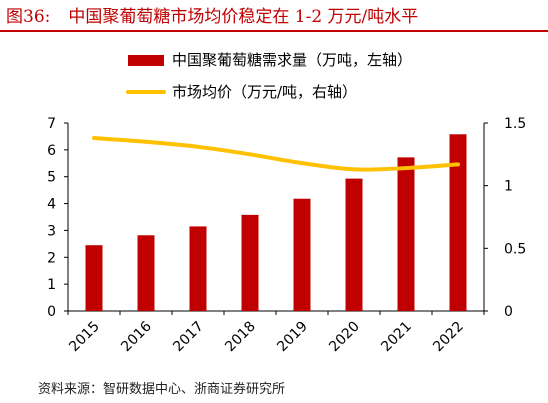 The height and width of the screenshot is (403, 548). I want to click on right-tick-label: 0, so click(508, 312).